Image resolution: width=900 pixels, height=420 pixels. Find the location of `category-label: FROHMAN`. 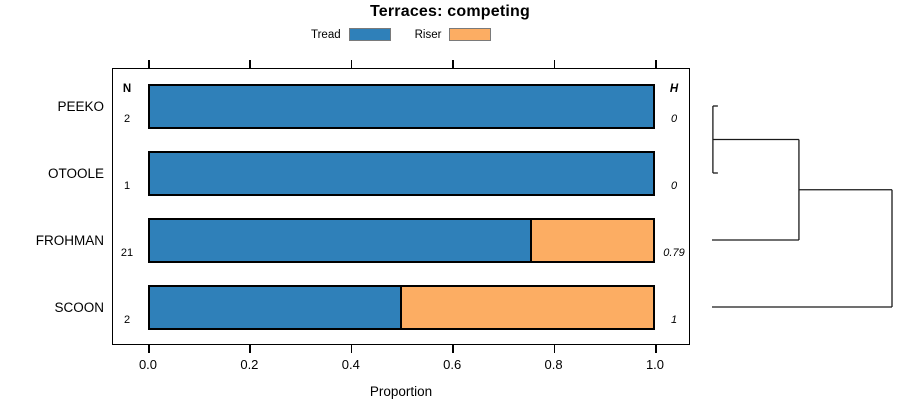

category-label: FROHMAN is located at coordinates (69, 240).